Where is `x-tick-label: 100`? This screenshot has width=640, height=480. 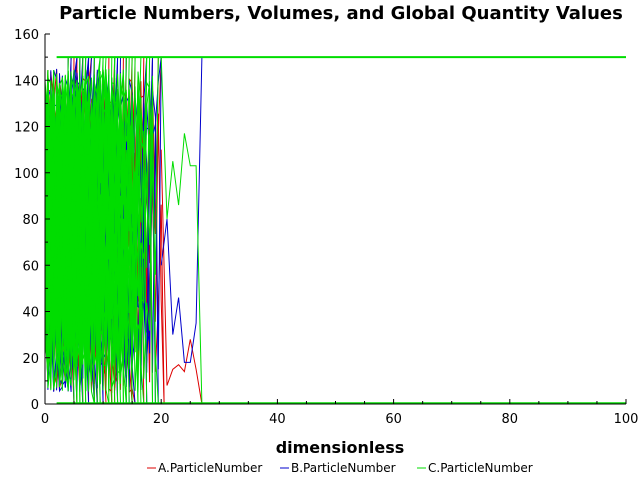
x-tick-label: 100 is located at coordinates (626, 419).